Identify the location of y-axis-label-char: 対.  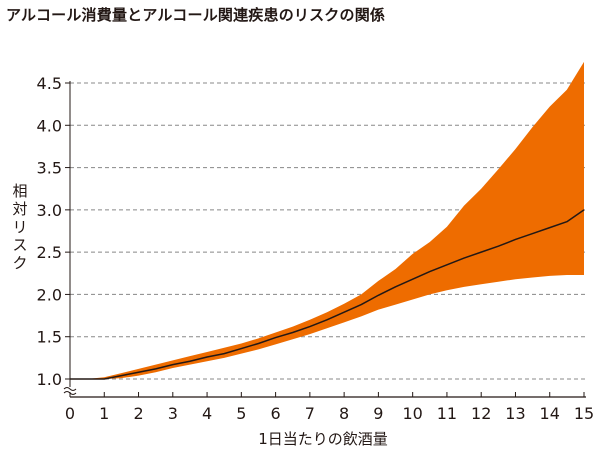
(19, 209).